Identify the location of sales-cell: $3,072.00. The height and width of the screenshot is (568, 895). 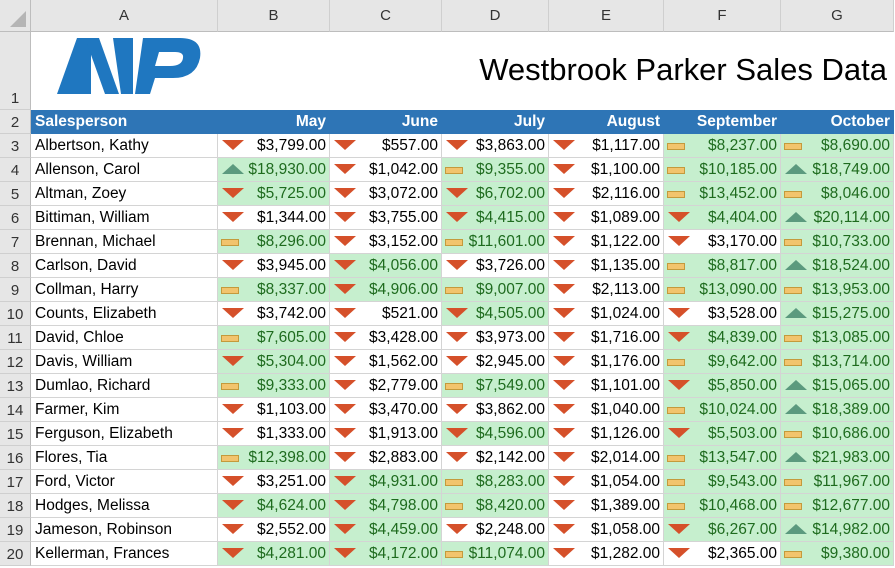
(386, 194).